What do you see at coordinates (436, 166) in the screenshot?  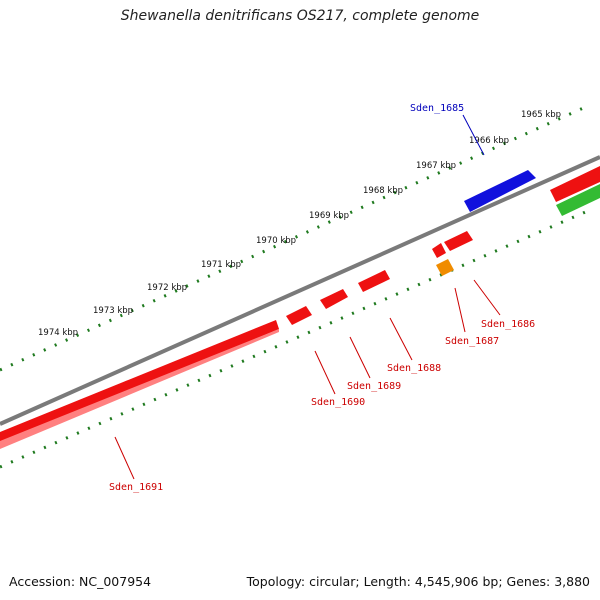 I see `kbp-label: 1967 kbp` at bounding box center [436, 166].